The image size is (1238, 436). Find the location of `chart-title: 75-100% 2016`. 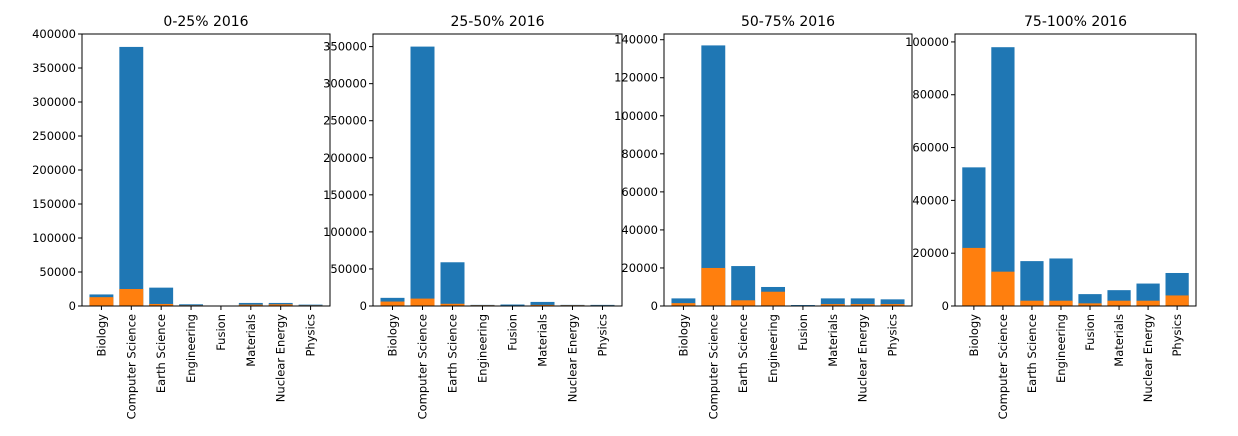

chart-title: 75-100% 2016 is located at coordinates (1075, 22).